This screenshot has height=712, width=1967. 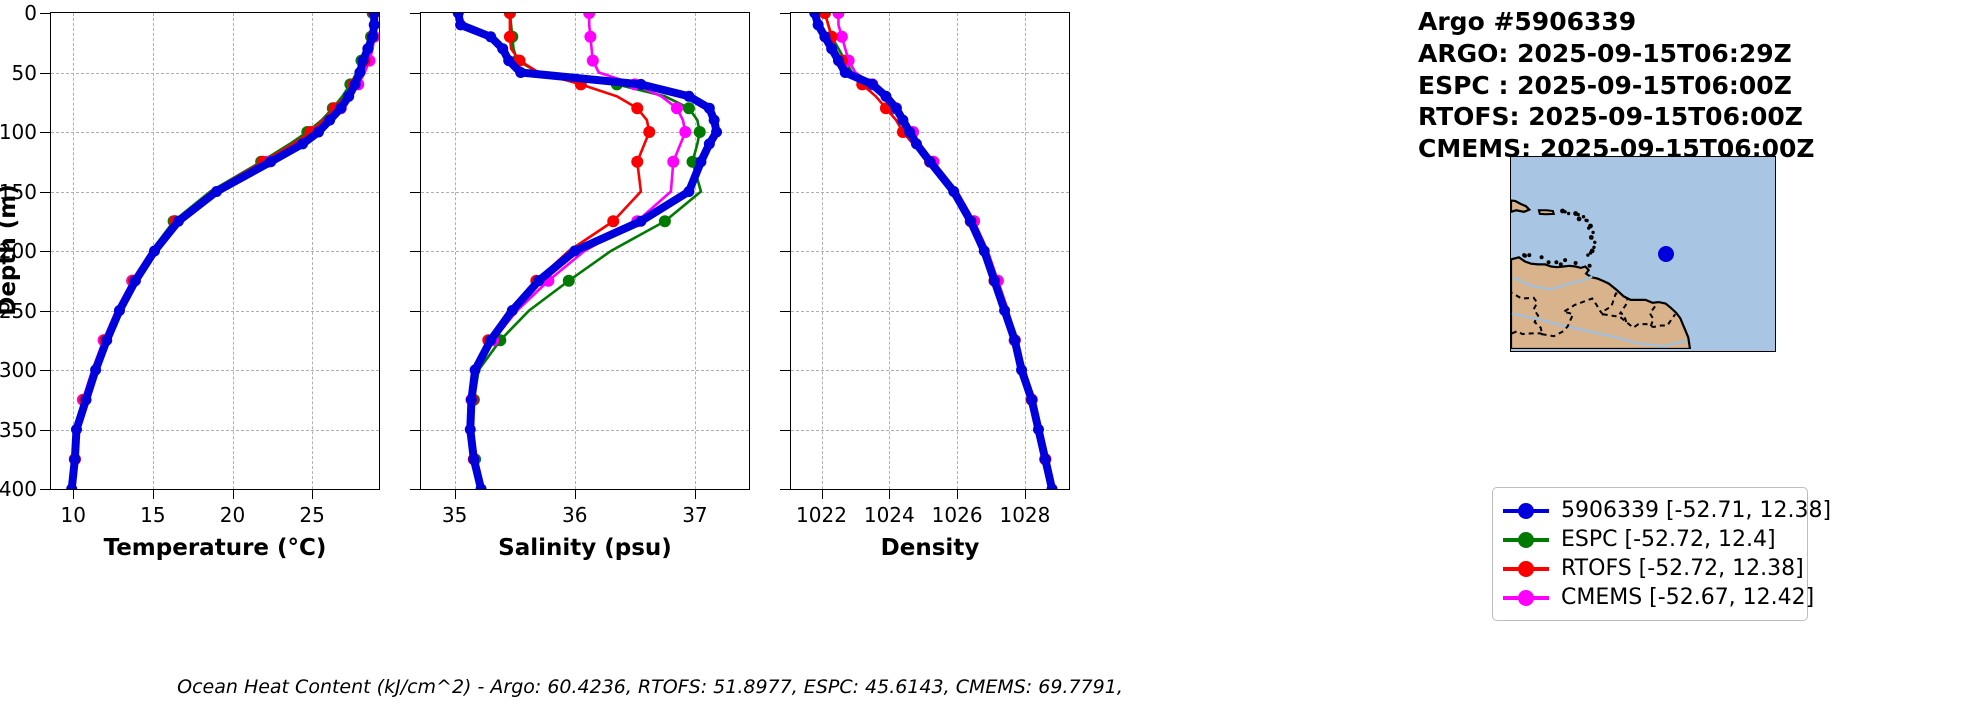 What do you see at coordinates (695, 515) in the screenshot?
I see `x-axis-tick-label: 37` at bounding box center [695, 515].